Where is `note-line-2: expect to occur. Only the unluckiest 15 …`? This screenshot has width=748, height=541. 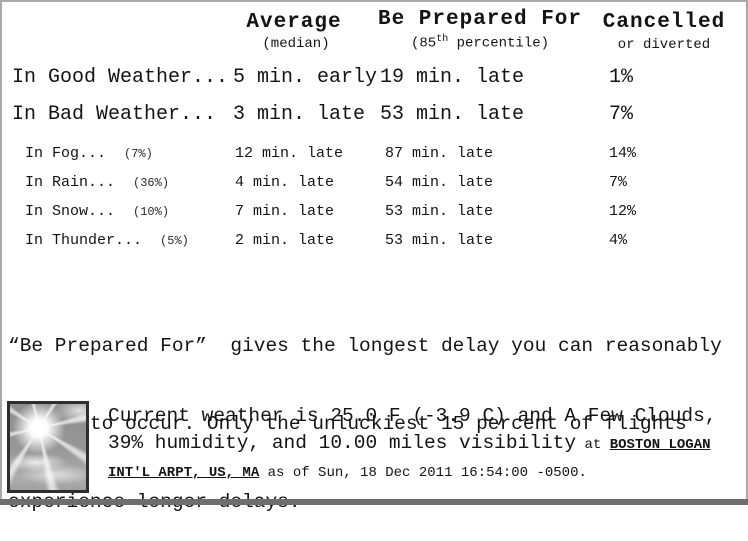 note-line-2: expect to occur. Only the unluckiest 15 … is located at coordinates (347, 424).